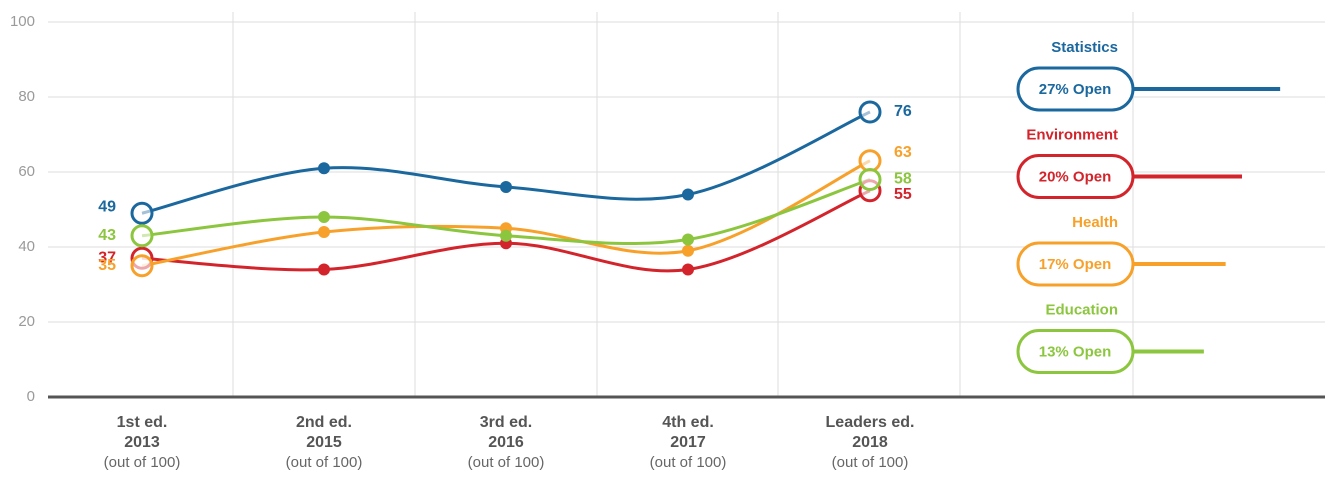 The height and width of the screenshot is (492, 1325). What do you see at coordinates (324, 422) in the screenshot?
I see `x-tick-label: 2nd ed.` at bounding box center [324, 422].